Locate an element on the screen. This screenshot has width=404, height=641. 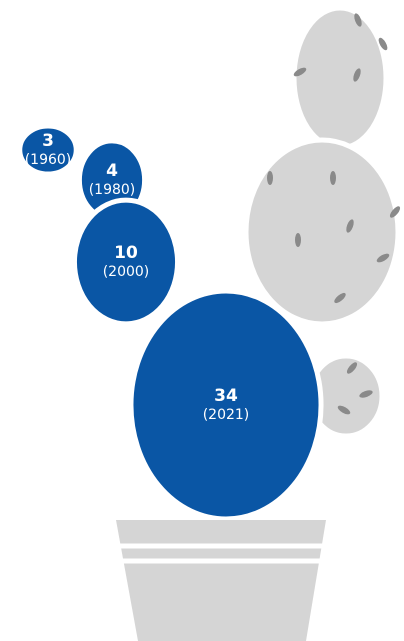
pot is located at coordinates (221, 580).